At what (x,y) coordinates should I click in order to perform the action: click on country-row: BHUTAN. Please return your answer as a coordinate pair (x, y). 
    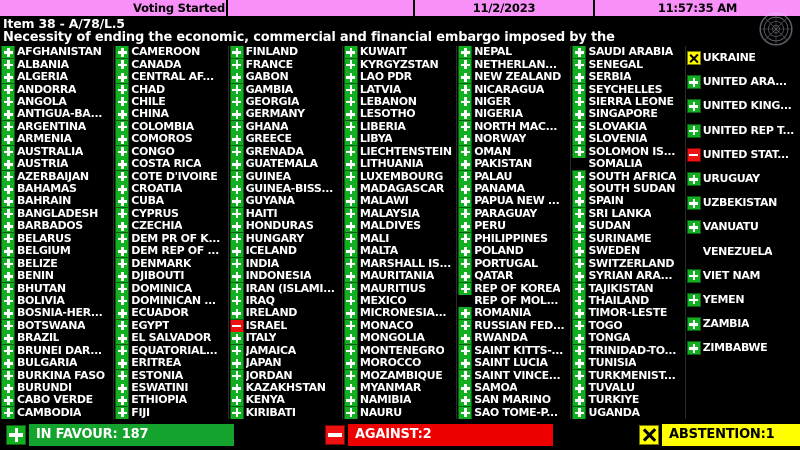
    Looking at the image, I should click on (56, 288).